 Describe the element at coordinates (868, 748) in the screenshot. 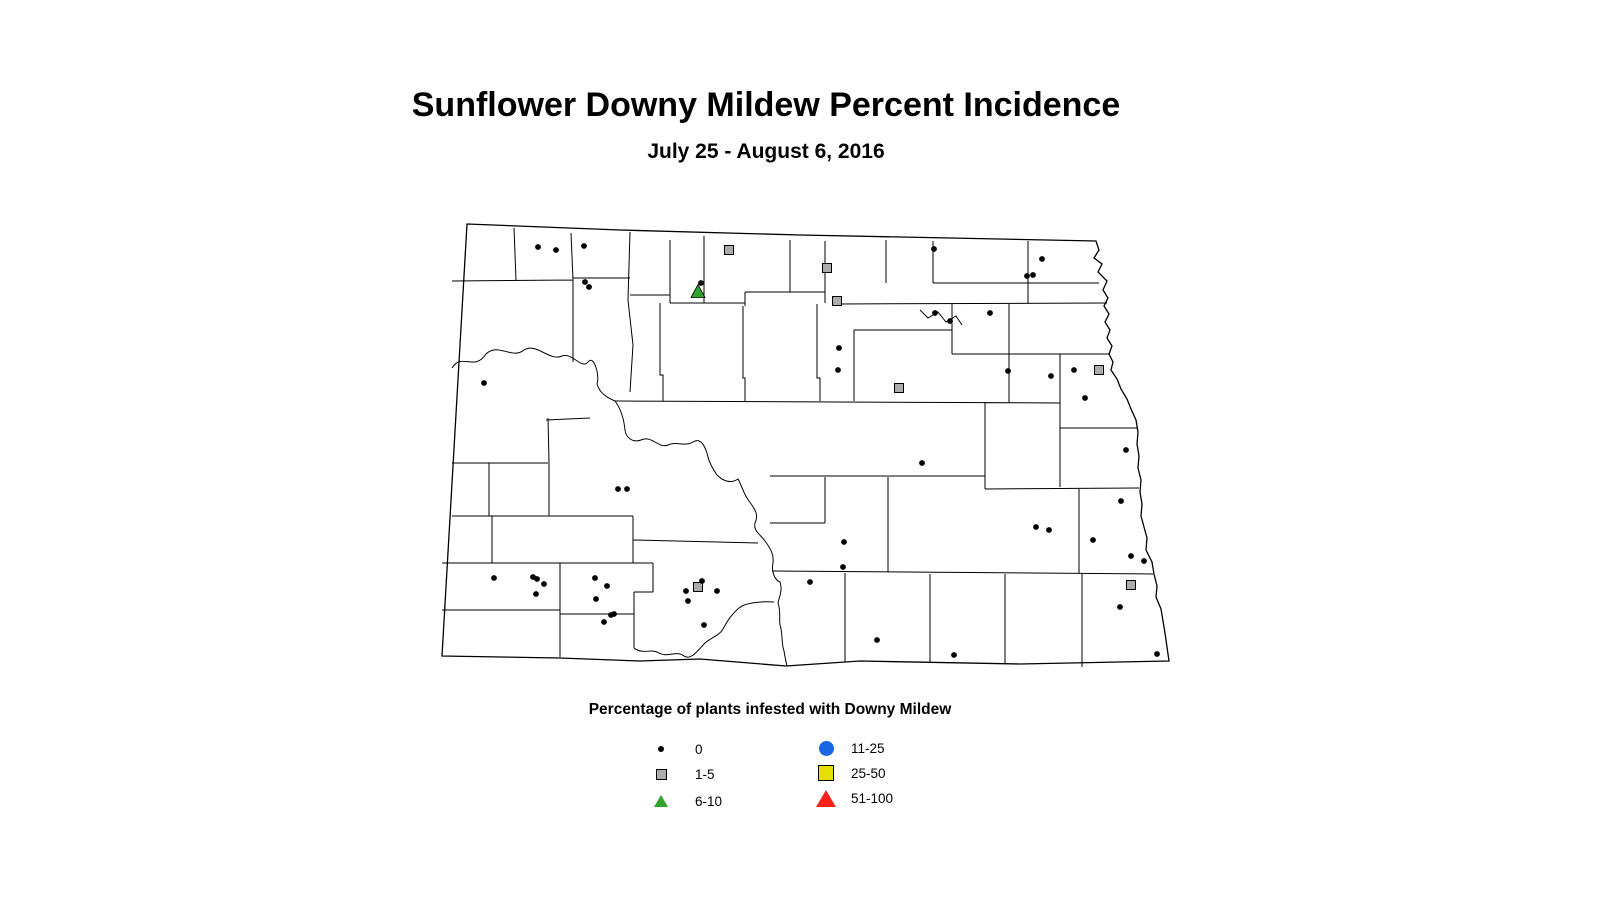

I see `legend-label: 11-25` at that location.